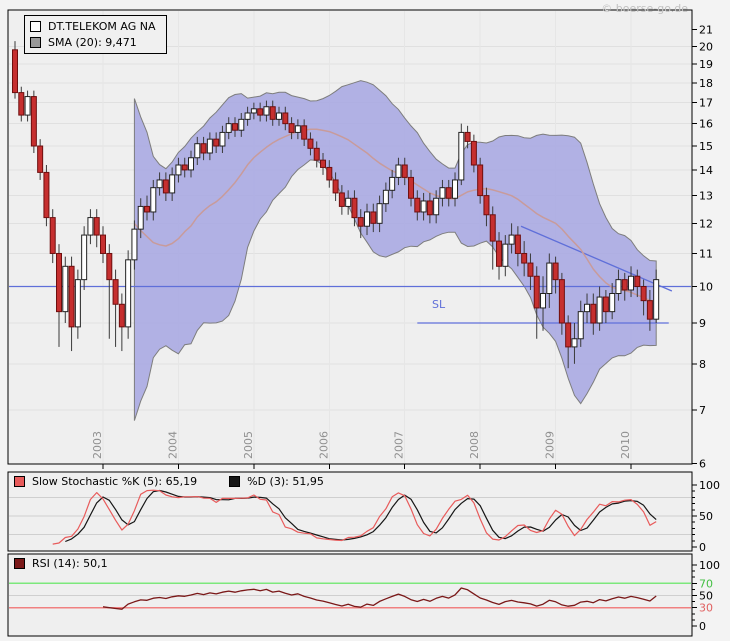 This screenshot has width=730, height=641. I want to click on svg-text: 6, so click(702, 464).